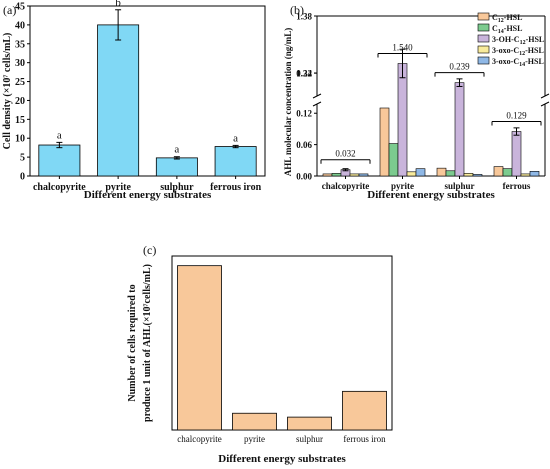 The image size is (550, 469). Describe the element at coordinates (7, 91) in the screenshot. I see `y-axis-label: Cell density (×10⁷ cells/mL)` at that location.